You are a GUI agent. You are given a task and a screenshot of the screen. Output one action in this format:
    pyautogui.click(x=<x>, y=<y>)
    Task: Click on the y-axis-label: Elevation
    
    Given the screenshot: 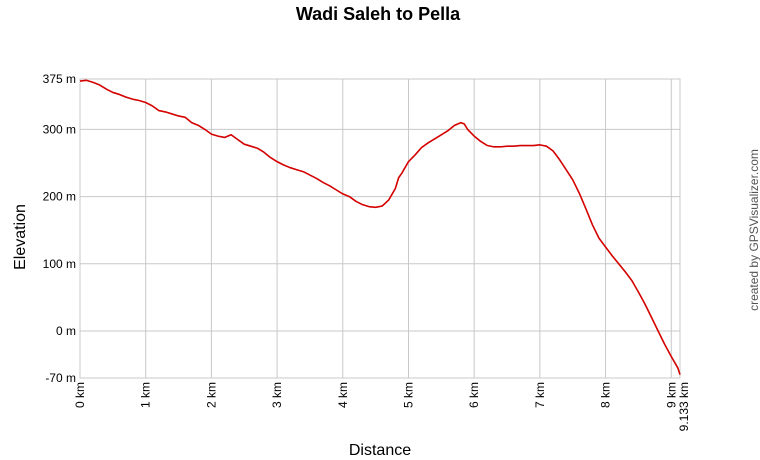 What is the action you would take?
    pyautogui.click(x=20, y=237)
    